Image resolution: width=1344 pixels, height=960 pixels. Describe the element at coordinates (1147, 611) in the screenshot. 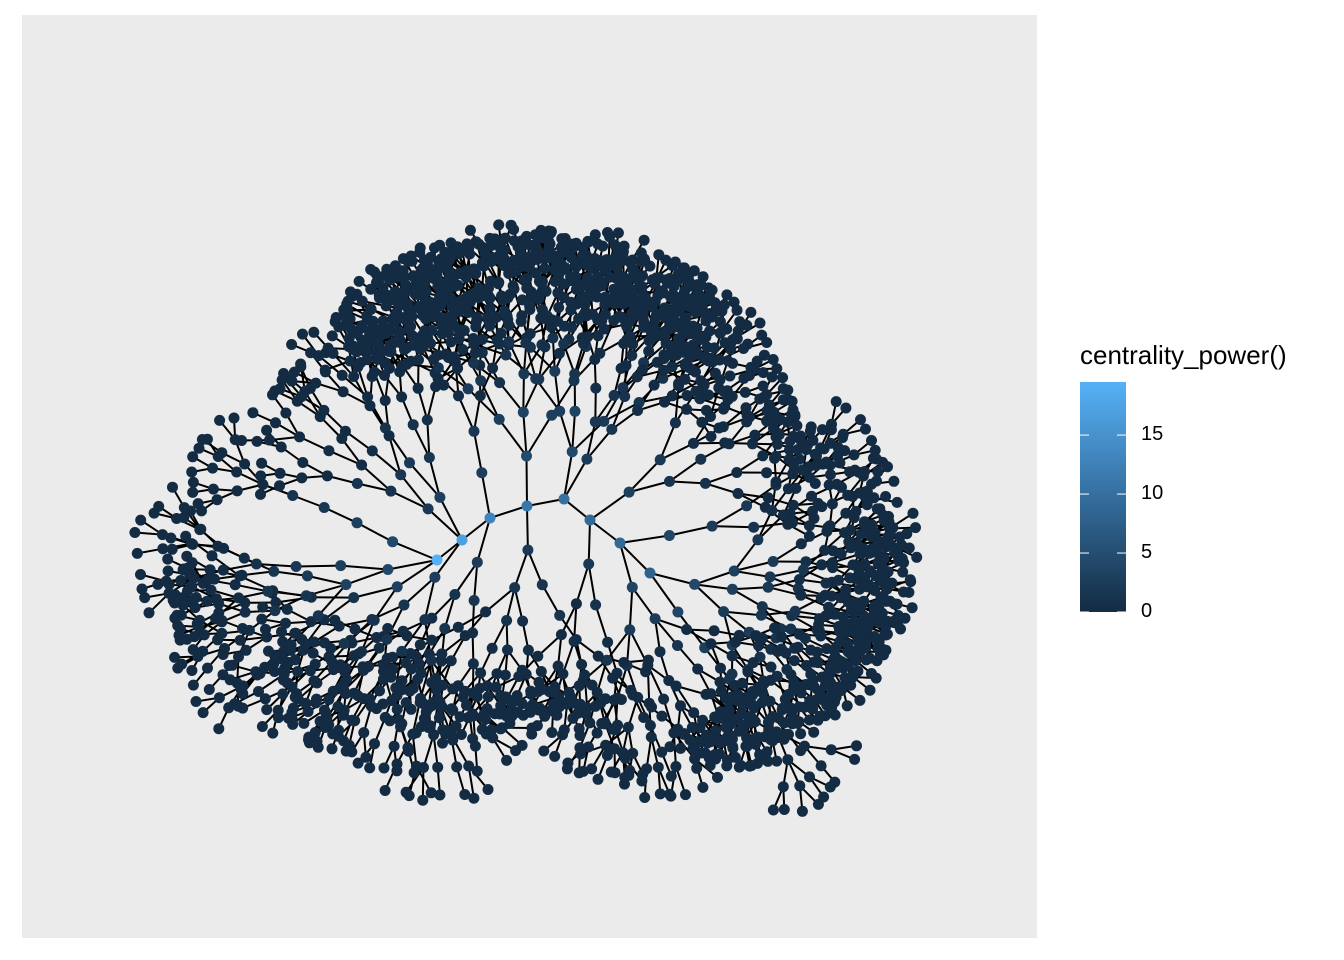

I see `legend-tick-label: 0` at that location.